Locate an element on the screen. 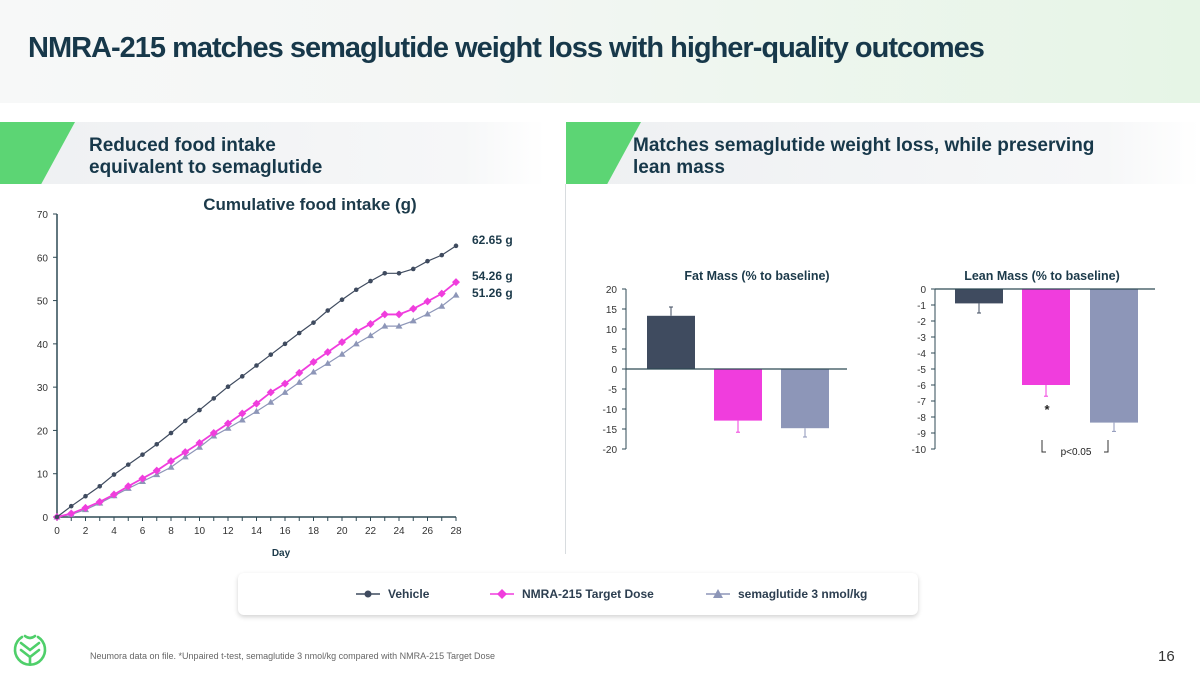  x-tick-label: 6 is located at coordinates (143, 531).